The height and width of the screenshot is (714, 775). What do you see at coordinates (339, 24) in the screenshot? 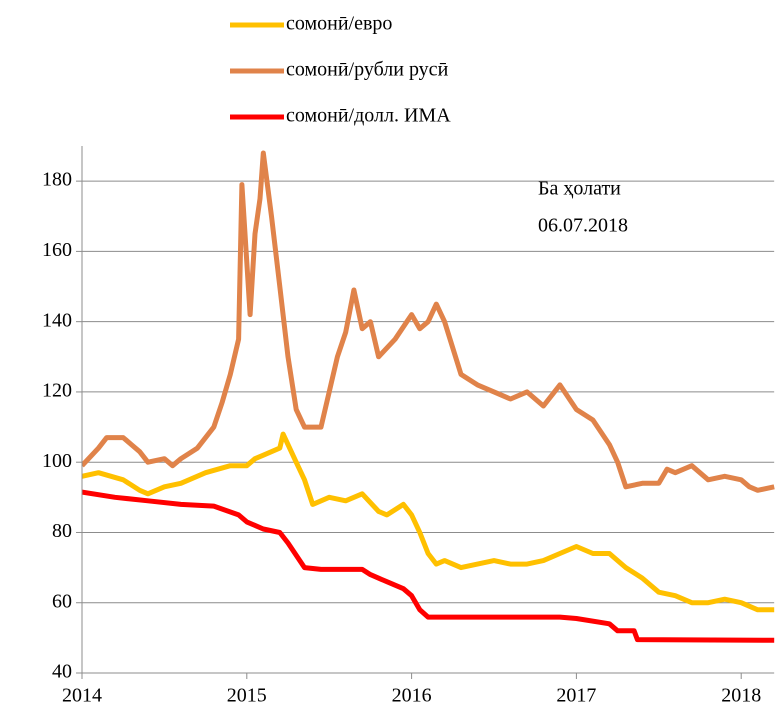
I see `legend-label: сомонӣ/евро` at bounding box center [339, 24].